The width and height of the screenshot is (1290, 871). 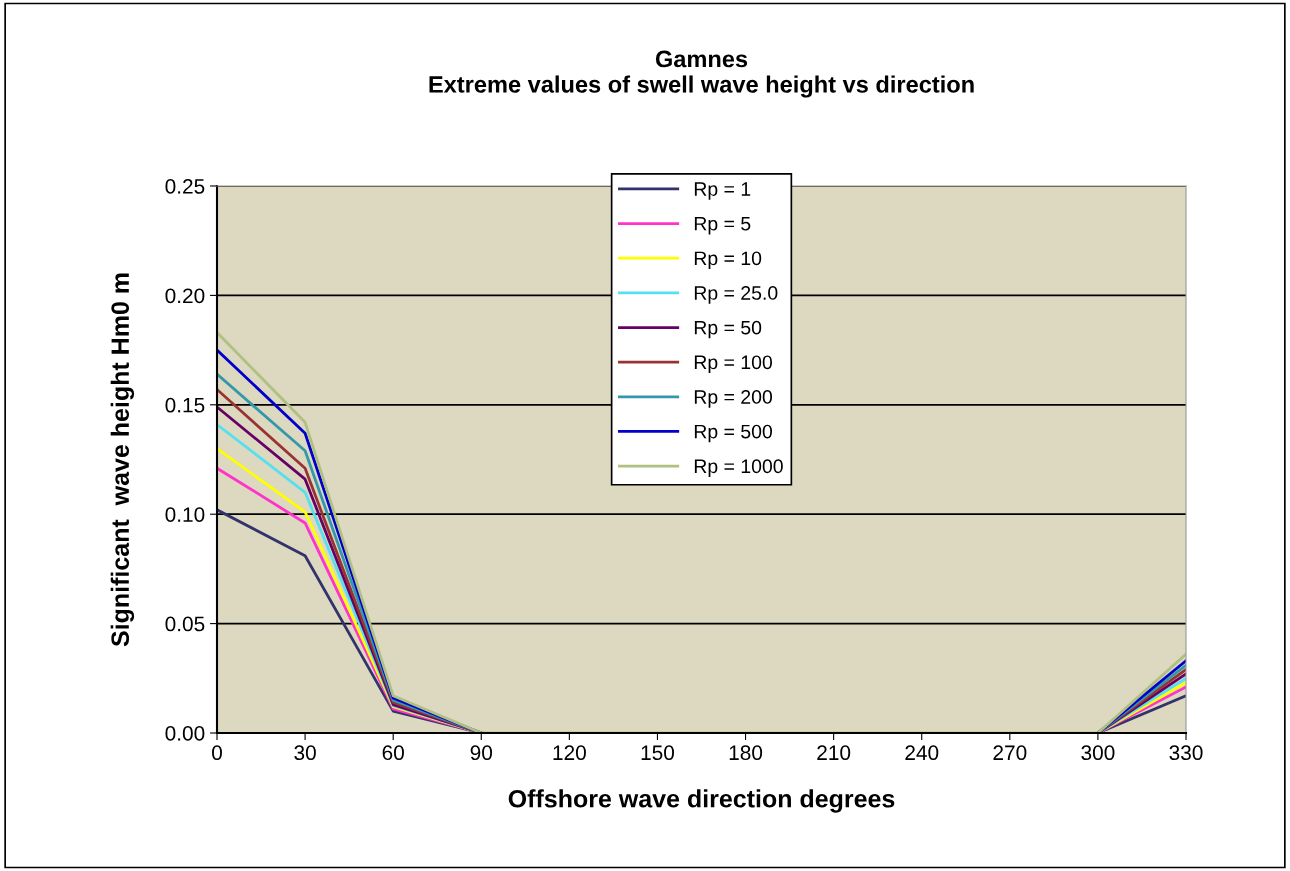 I want to click on legend-label: Rp = 1000, so click(x=738, y=468).